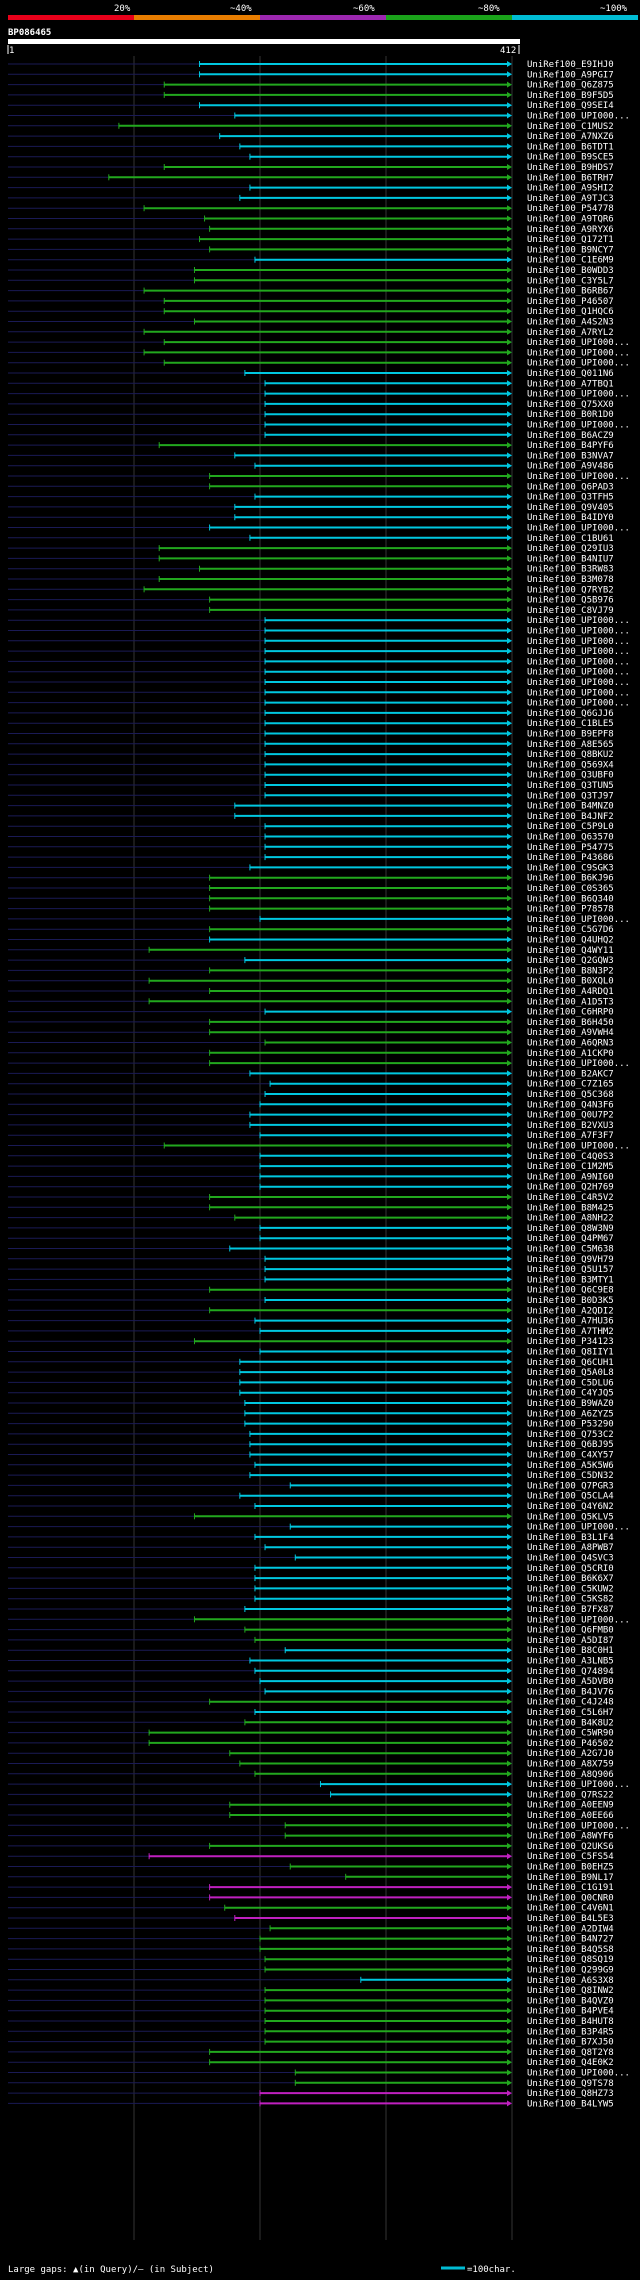  Describe the element at coordinates (570, 1579) in the screenshot. I see `hit-label-link: UniRef100_B6K6X7` at that location.